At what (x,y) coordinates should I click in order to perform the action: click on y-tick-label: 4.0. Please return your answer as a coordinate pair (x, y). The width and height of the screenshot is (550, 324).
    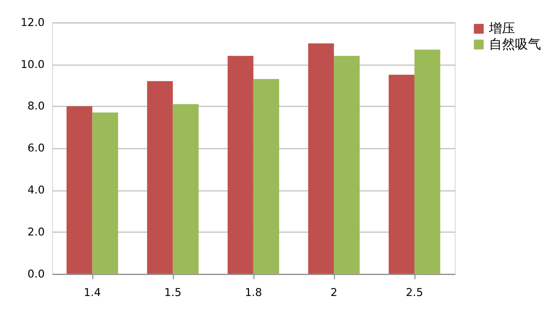
    Looking at the image, I should click on (36, 189).